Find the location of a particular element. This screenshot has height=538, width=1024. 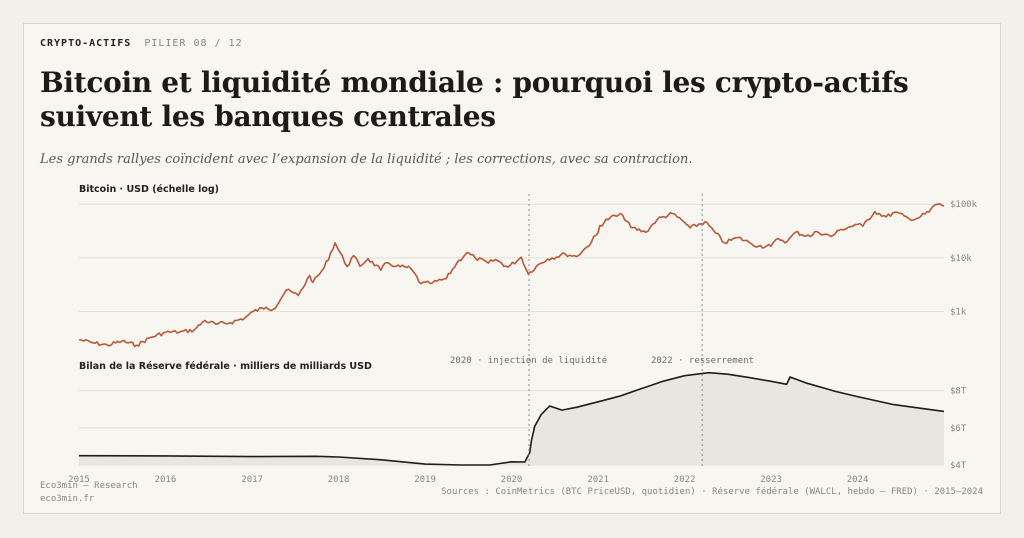

xtick-label: 2015 is located at coordinates (79, 480).